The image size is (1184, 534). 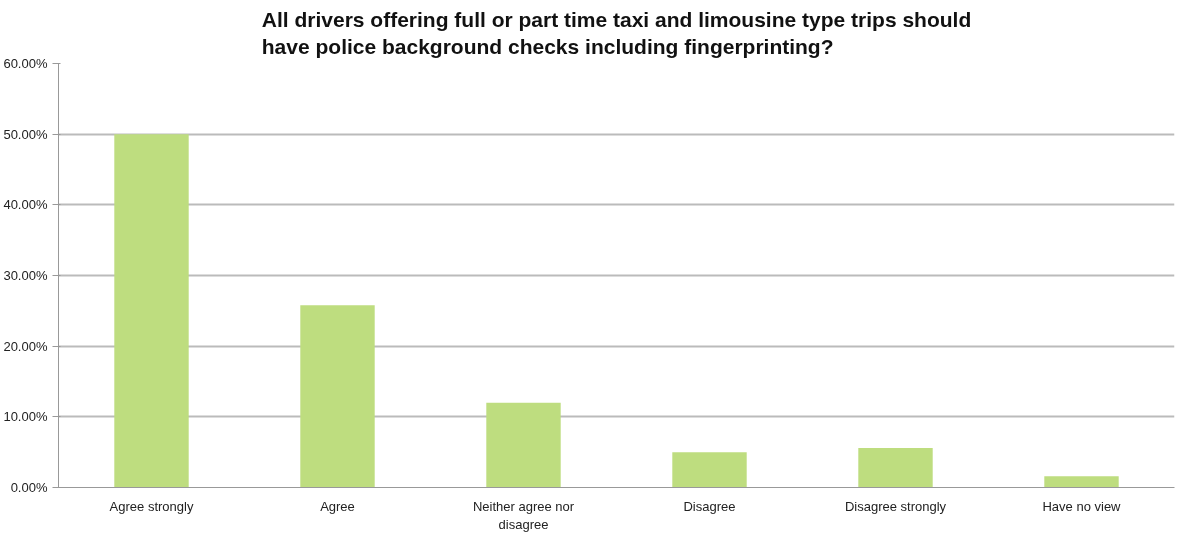 What do you see at coordinates (523, 515) in the screenshot?
I see `x-tick-label: Neither agree nor disagree` at bounding box center [523, 515].